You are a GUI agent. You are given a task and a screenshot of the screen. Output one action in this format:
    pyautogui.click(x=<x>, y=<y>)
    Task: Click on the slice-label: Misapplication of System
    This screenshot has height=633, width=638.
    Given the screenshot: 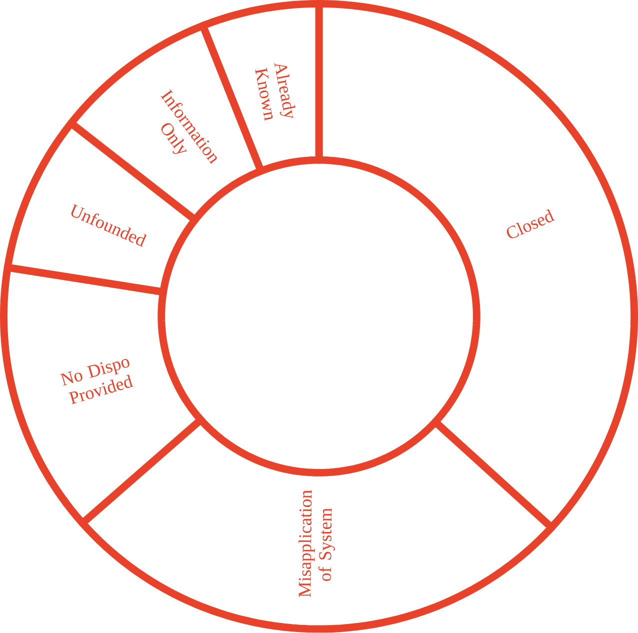 What is the action you would take?
    pyautogui.click(x=317, y=544)
    